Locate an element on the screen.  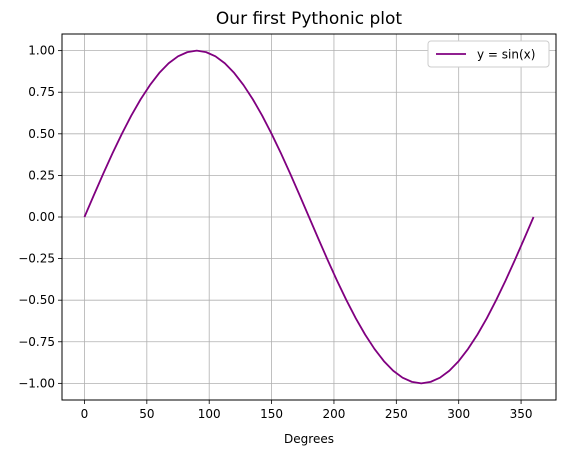
y-tick-label: −0.25 is located at coordinates (36, 259).